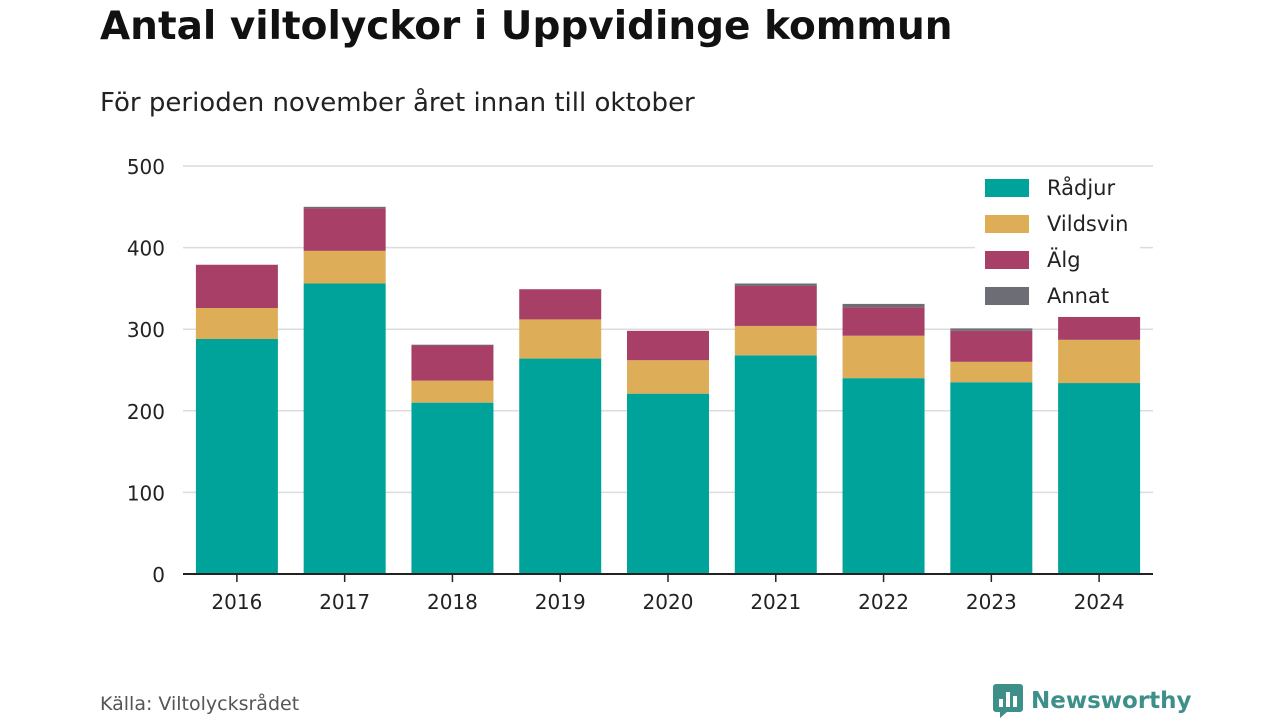  I want to click on y-tick-label: 100, so click(146, 493).